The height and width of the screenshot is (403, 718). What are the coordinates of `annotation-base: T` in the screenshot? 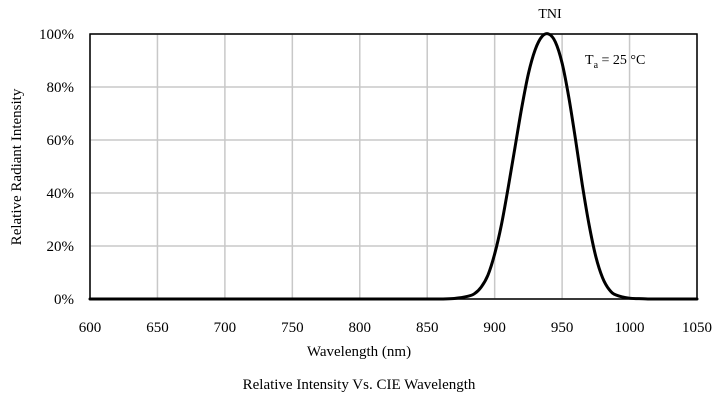 It's located at (589, 60).